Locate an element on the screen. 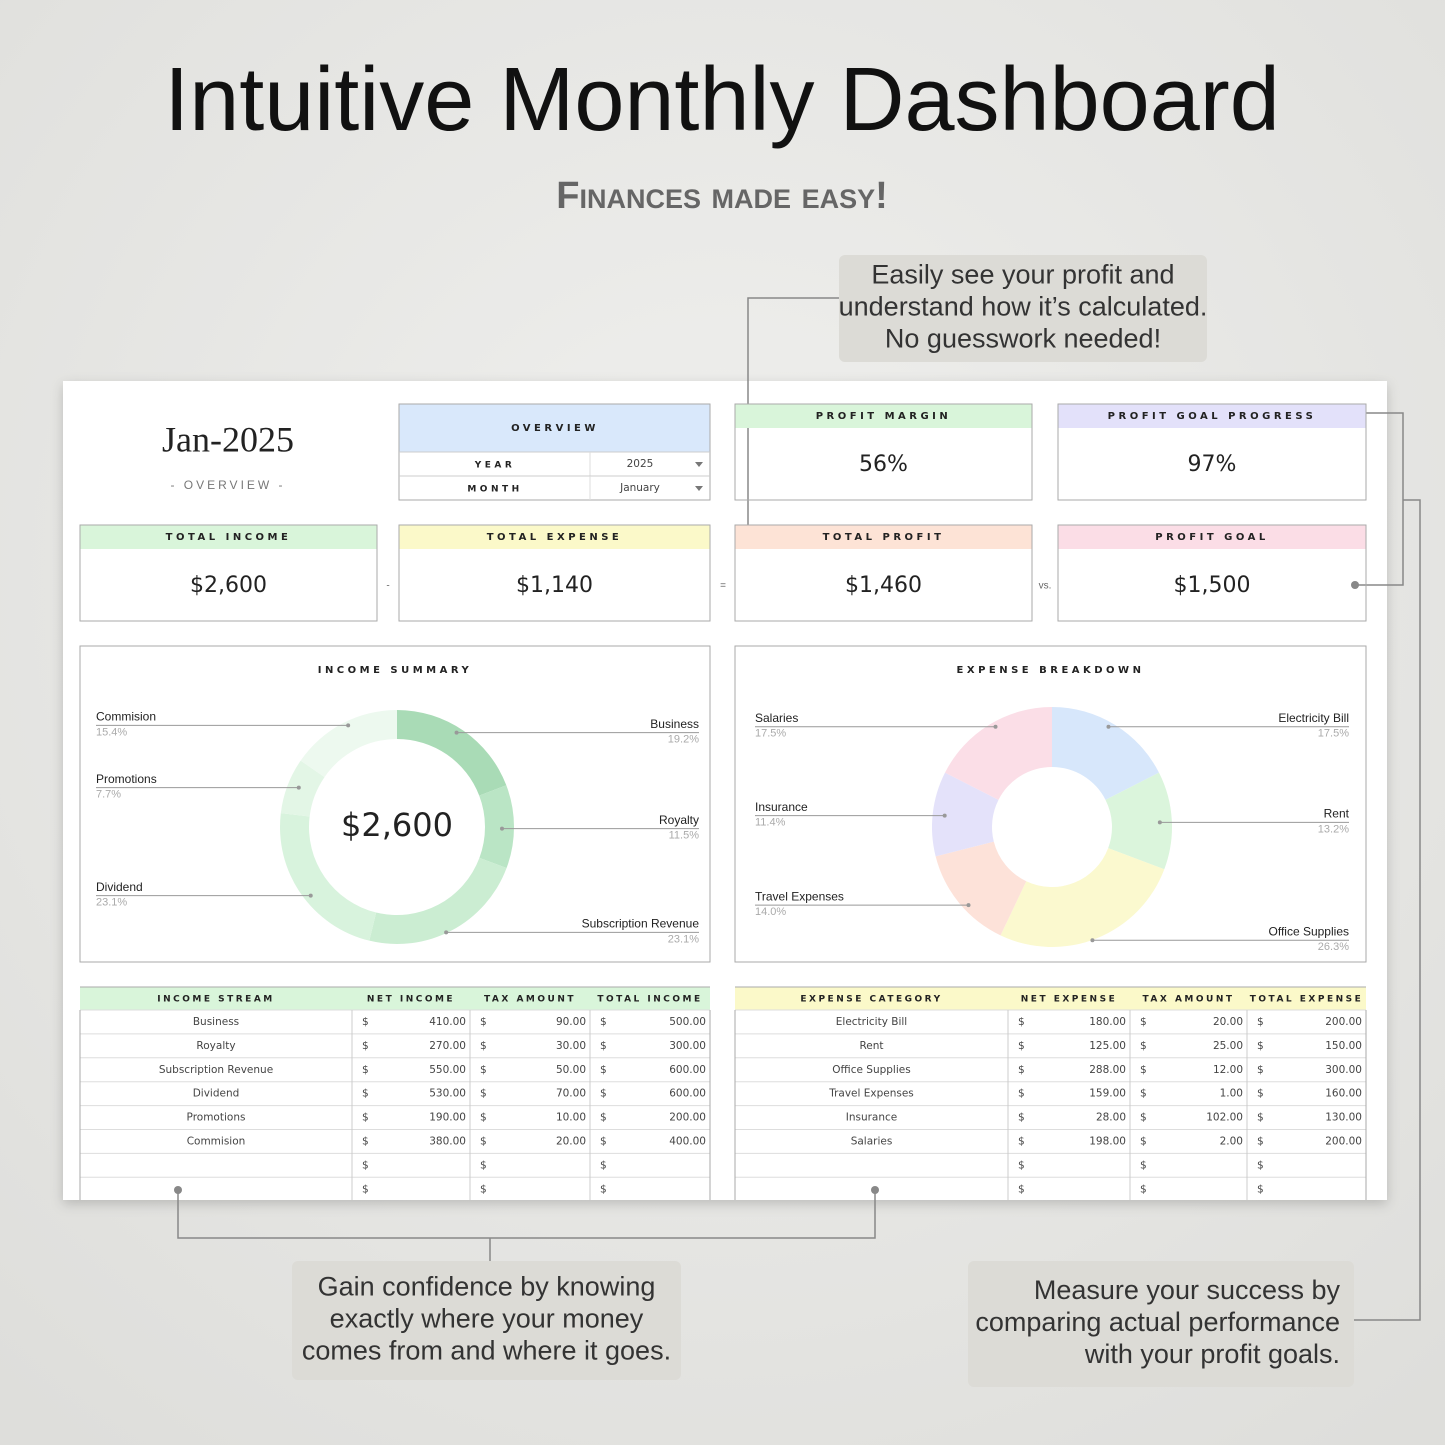 This screenshot has height=1445, width=1445. amount: 125.00 is located at coordinates (1107, 1046).